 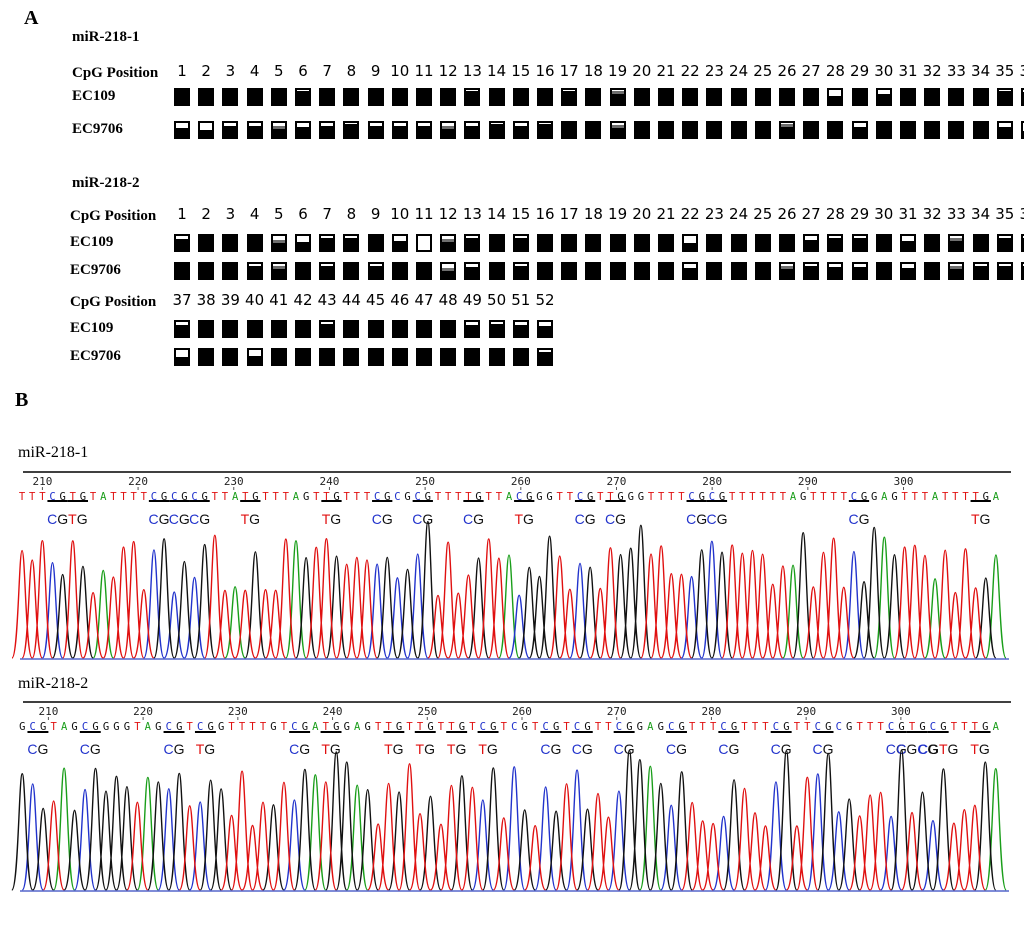 I want to click on cpg-call-label: TG, so click(x=331, y=519).